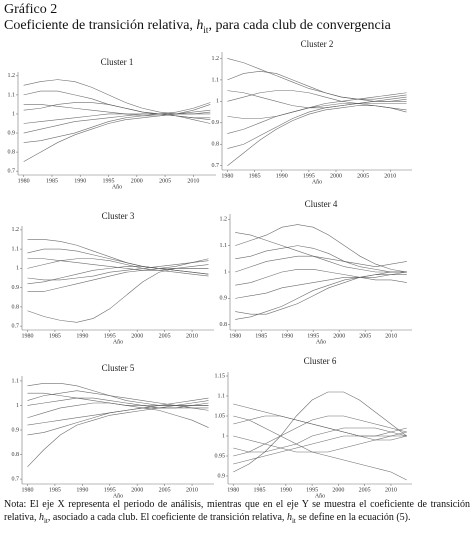 This screenshot has width=474, height=540. Describe the element at coordinates (117, 62) in the screenshot. I see `panel-title: Cluster 1` at that location.